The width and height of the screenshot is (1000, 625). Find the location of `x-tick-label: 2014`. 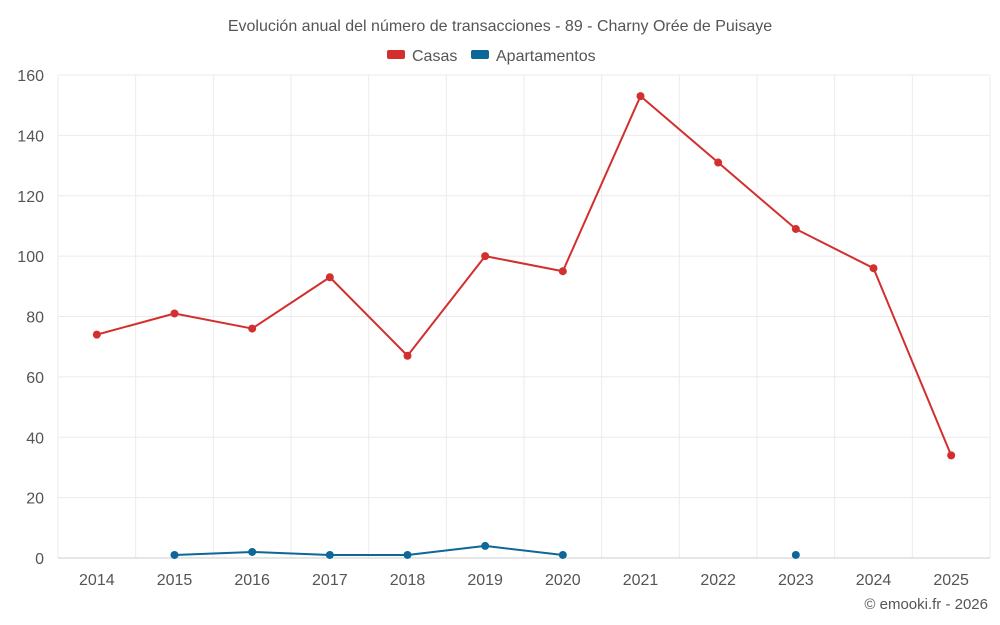

x-tick-label: 2014 is located at coordinates (97, 580).